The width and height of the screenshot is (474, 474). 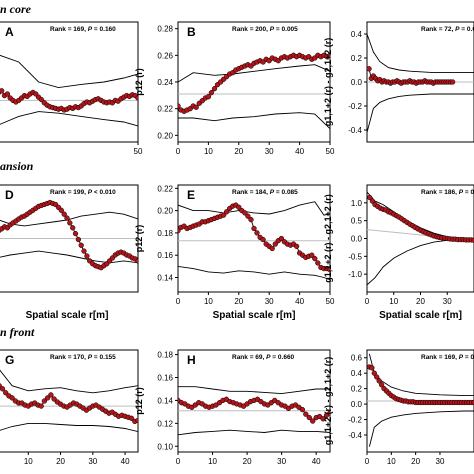 I want to click on stats-annotation: Rank = 200, P = 0.005, so click(x=265, y=29).